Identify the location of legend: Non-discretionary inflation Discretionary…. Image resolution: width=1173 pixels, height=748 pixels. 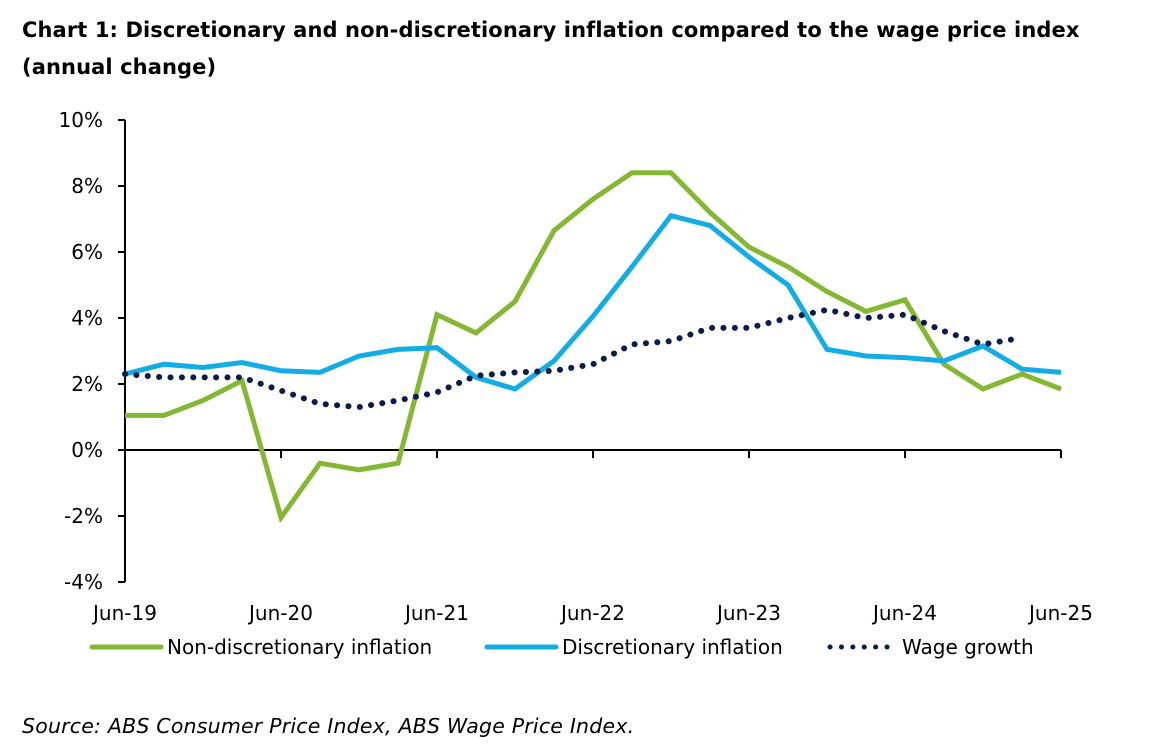
(561, 647).